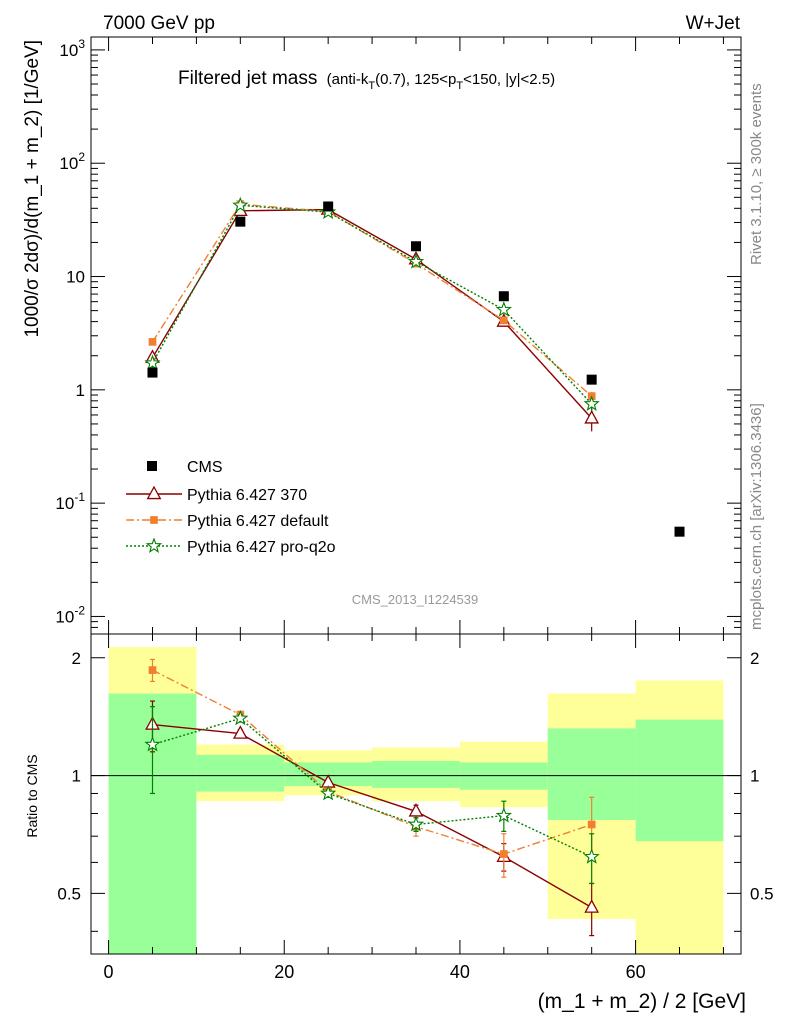 This screenshot has height=1024, width=786. Describe the element at coordinates (154, 545) in the screenshot. I see `legend-marker-proq2o` at that location.